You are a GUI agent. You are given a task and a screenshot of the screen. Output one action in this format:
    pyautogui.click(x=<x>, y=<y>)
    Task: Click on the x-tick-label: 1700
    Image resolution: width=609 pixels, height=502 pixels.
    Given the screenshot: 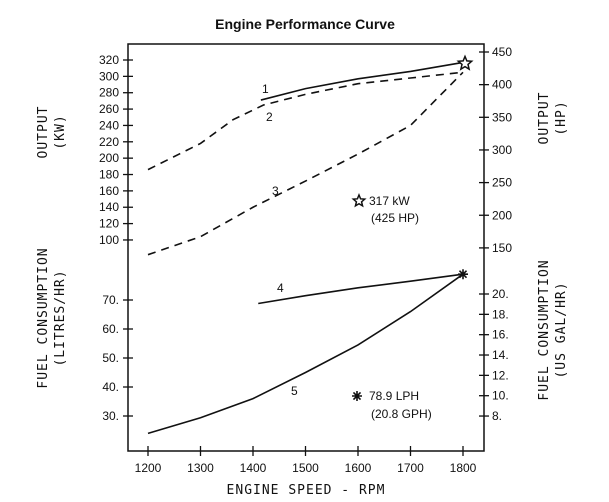 What is the action you would take?
    pyautogui.click(x=410, y=468)
    